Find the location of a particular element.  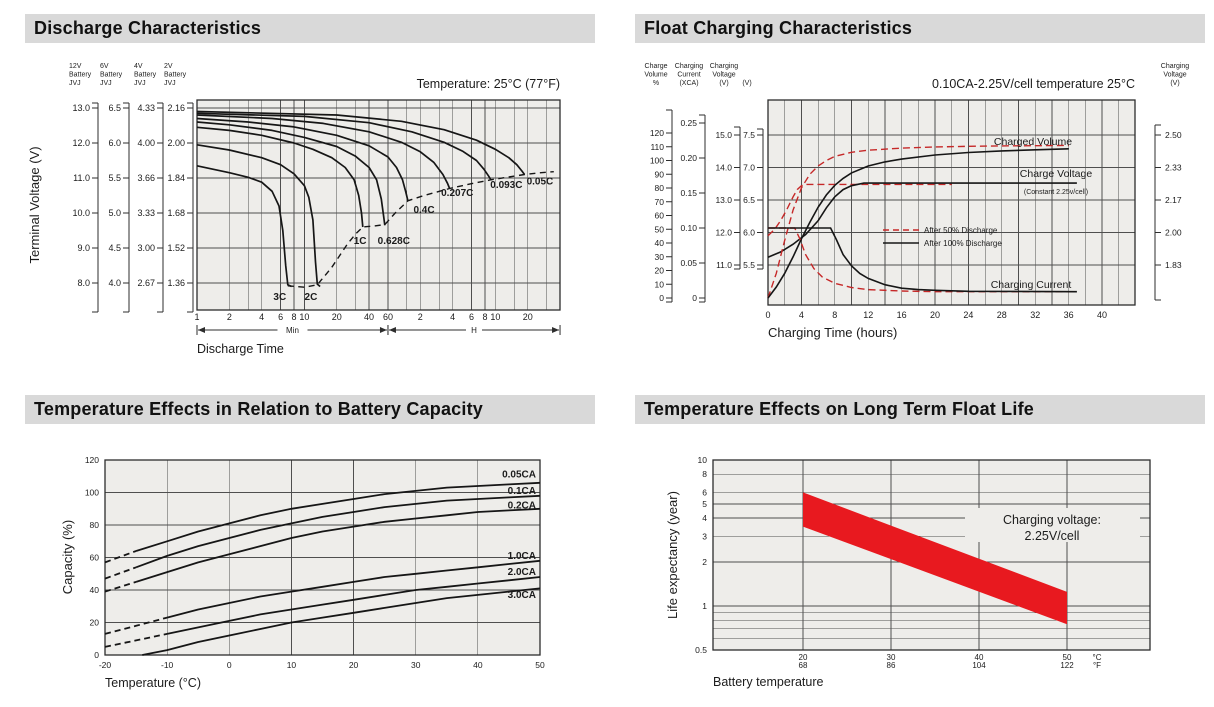

rate-label-0.05CA: 0.05CA is located at coordinates (519, 475).